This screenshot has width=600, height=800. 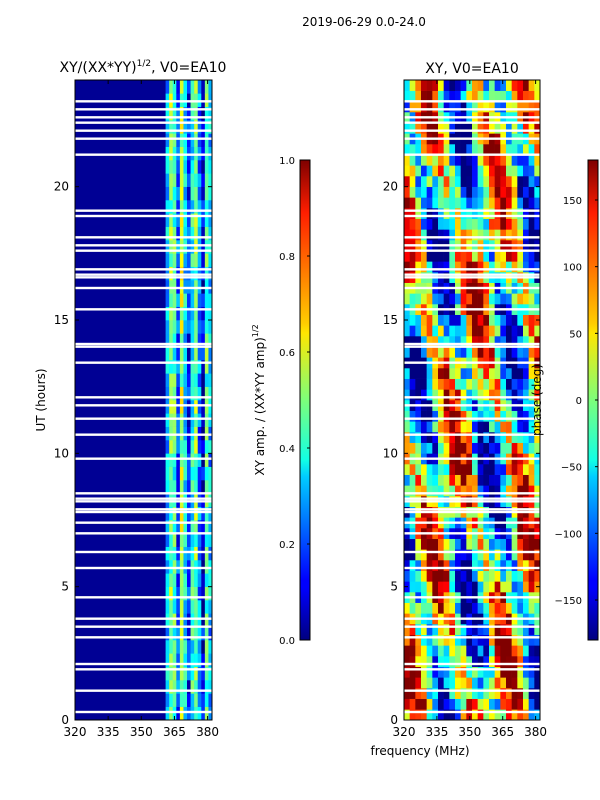 I want to click on phase-x-tick-label: 380, so click(x=535, y=732).